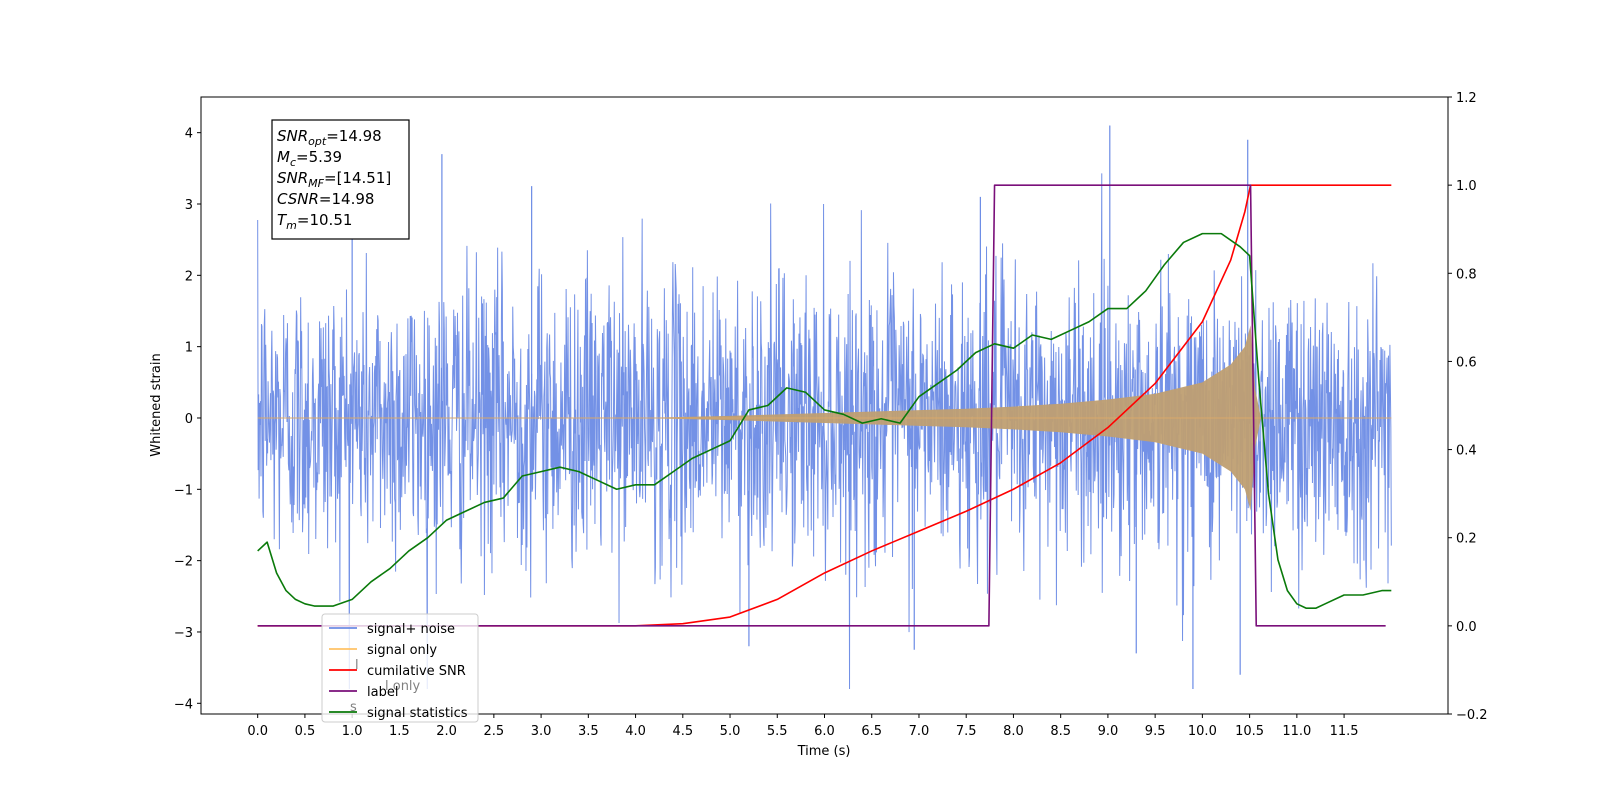 This screenshot has width=1600, height=800. I want to click on x-tick-label-9: 4.5, so click(682, 731).